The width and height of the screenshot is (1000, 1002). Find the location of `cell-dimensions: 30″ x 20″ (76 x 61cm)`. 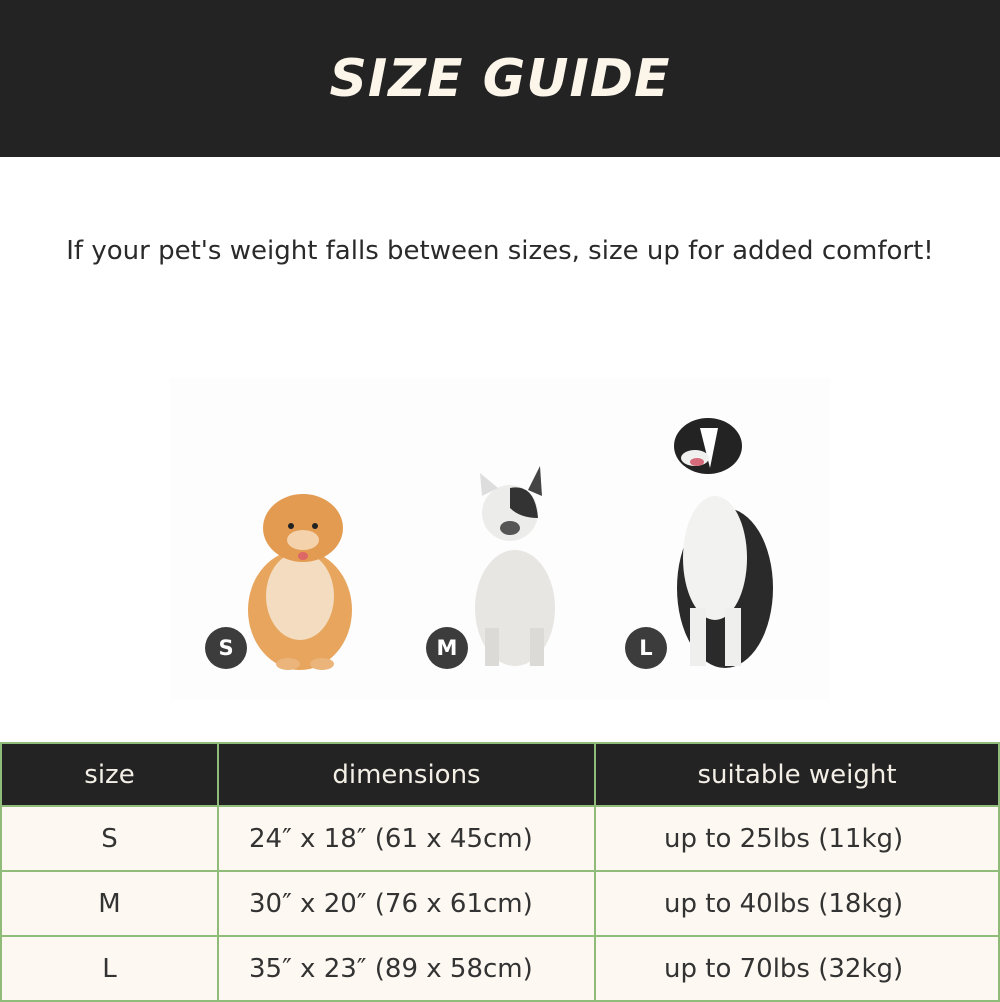

cell-dimensions: 30″ x 20″ (76 x 61cm) is located at coordinates (406, 903).